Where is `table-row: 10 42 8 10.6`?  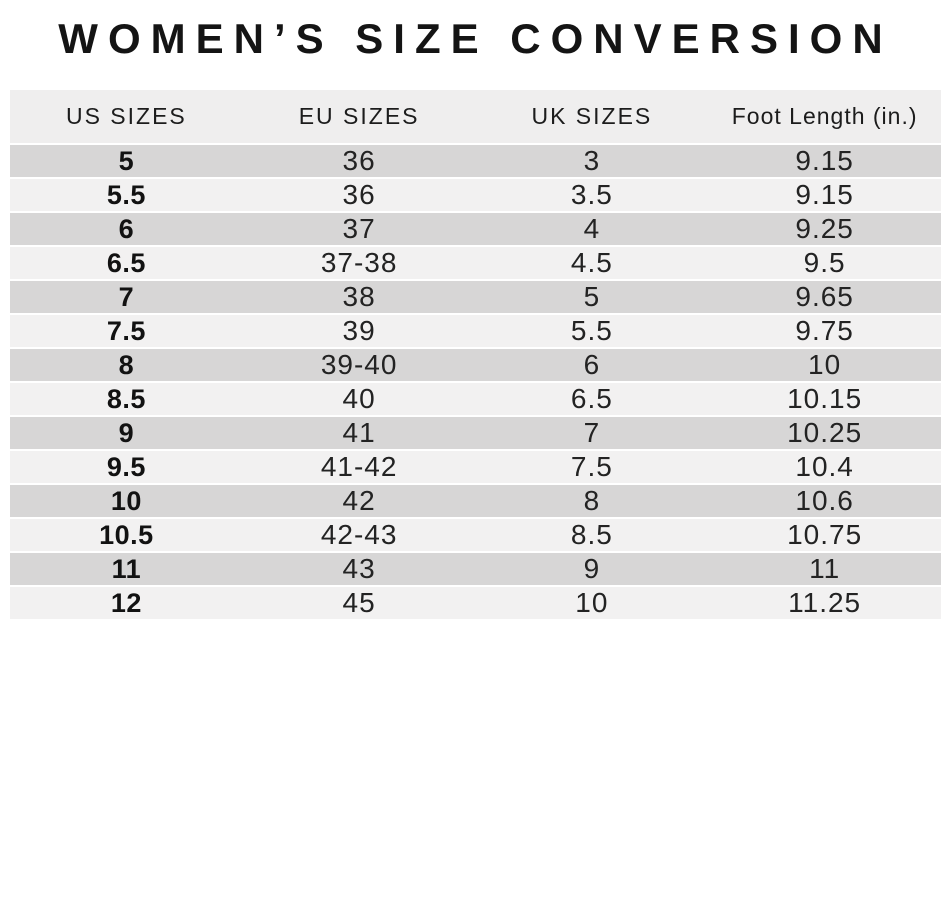 table-row: 10 42 8 10.6 is located at coordinates (475, 500).